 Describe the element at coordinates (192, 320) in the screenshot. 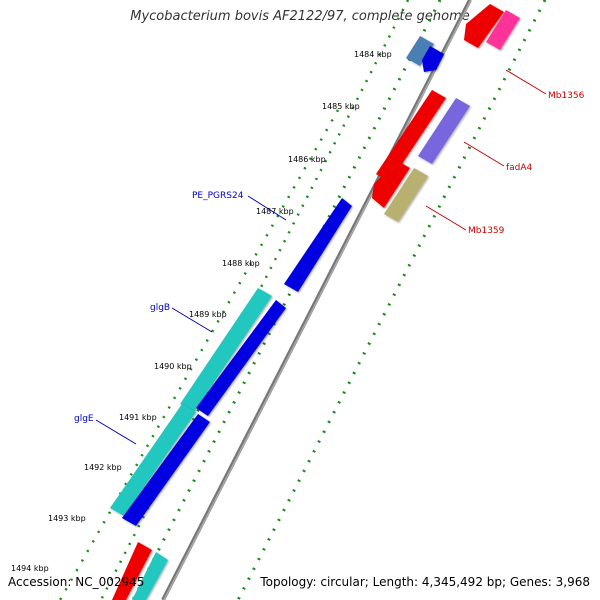

I see `connector-glgb` at that location.